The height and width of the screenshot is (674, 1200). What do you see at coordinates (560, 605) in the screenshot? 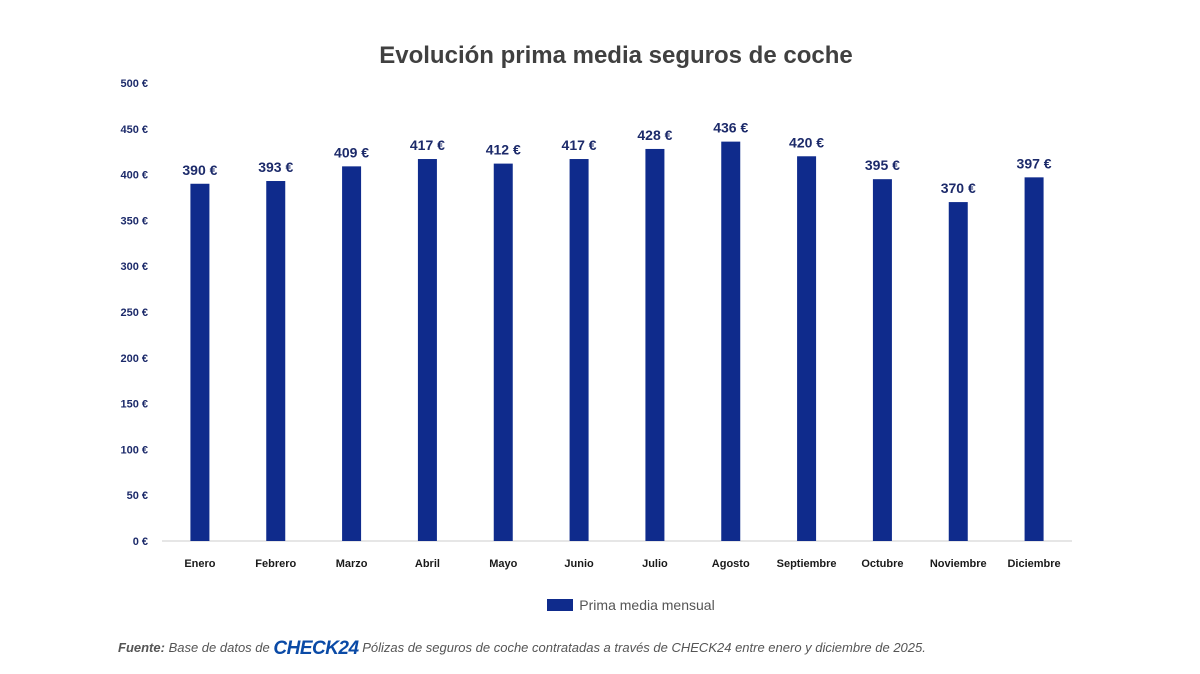
I see `legend-swatch` at bounding box center [560, 605].